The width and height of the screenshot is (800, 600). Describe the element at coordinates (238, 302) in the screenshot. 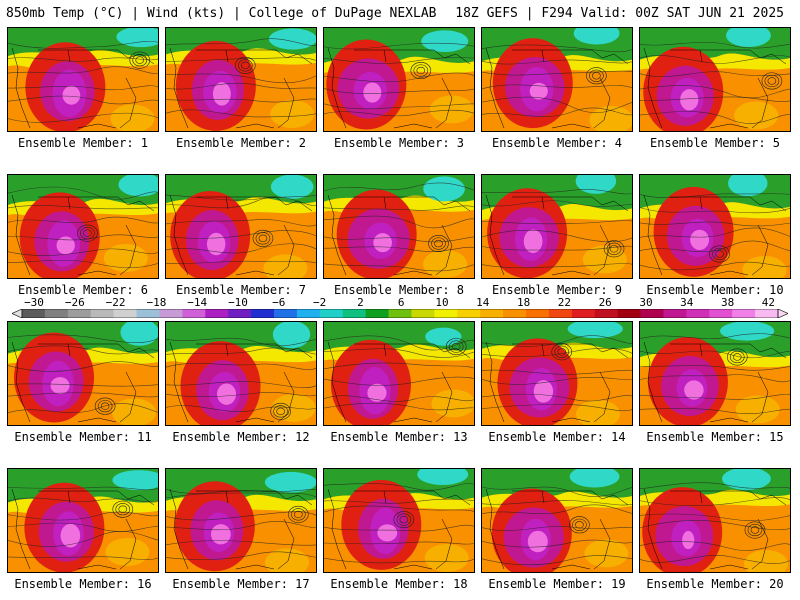

I see `colorbar-tick-label: −10` at that location.